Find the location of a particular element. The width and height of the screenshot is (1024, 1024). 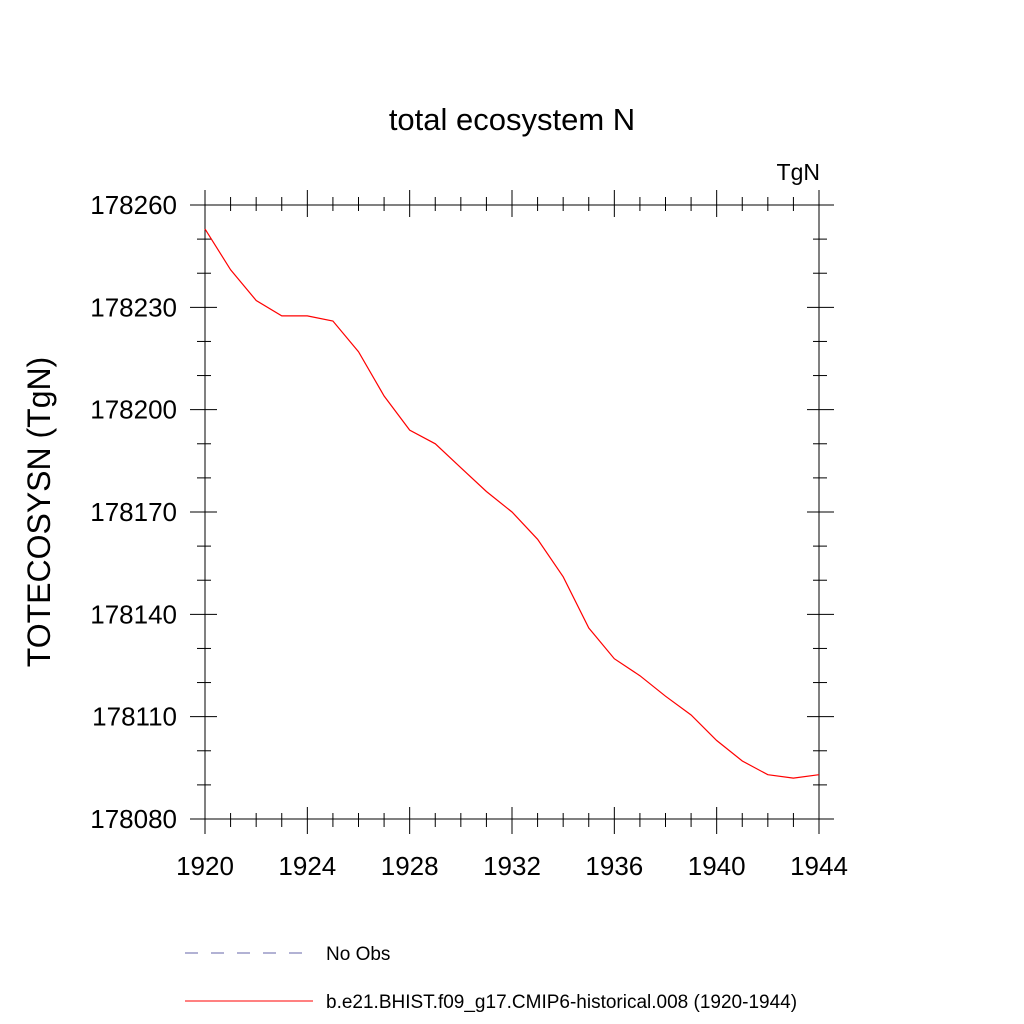

x-tick-label: 1936 is located at coordinates (614, 866).